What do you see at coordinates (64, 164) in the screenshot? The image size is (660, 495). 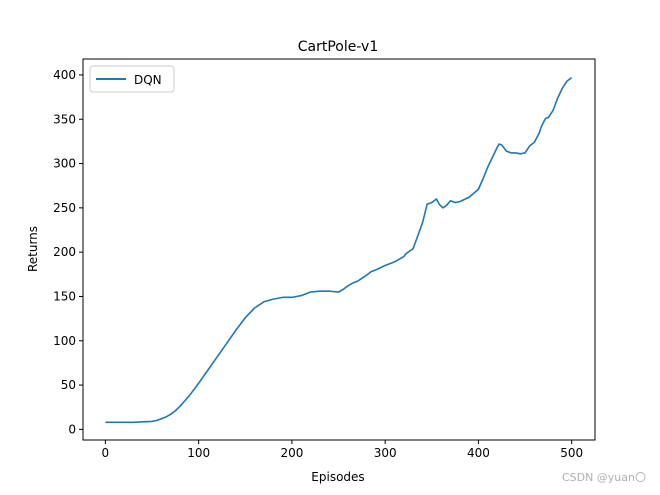 I see `y-tick-label: 300` at bounding box center [64, 164].